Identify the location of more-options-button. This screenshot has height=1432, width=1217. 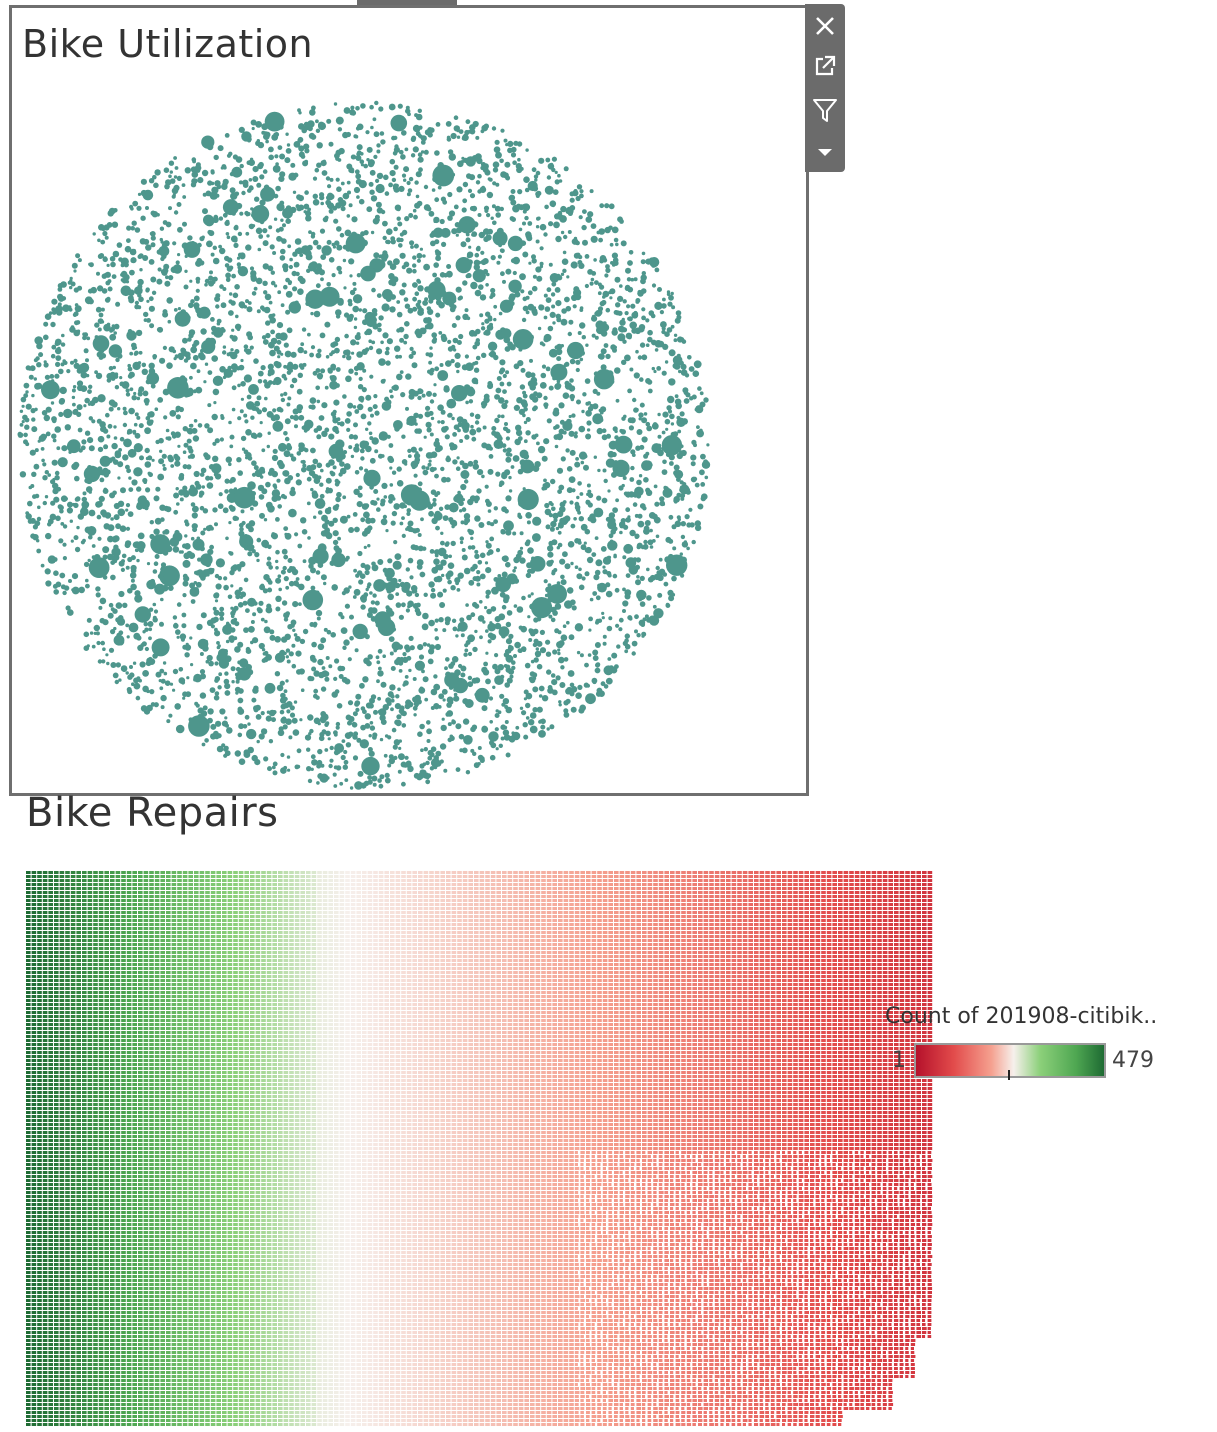
(825, 152).